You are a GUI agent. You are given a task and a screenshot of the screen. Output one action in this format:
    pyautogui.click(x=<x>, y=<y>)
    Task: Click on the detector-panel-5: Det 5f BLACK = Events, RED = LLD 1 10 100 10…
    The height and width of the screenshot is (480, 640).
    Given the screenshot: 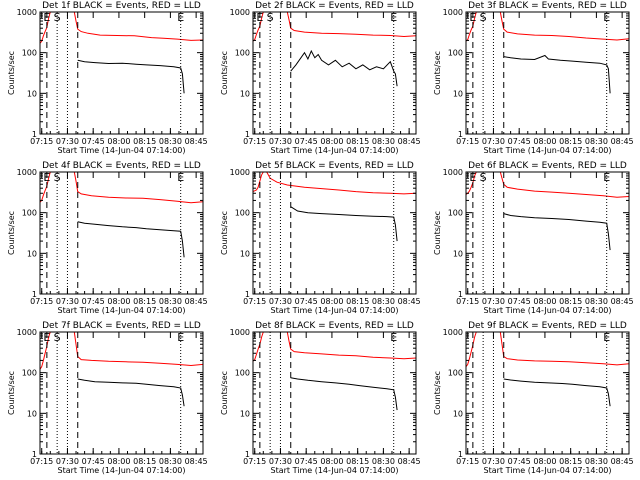 What is the action you would take?
    pyautogui.click(x=320, y=238)
    